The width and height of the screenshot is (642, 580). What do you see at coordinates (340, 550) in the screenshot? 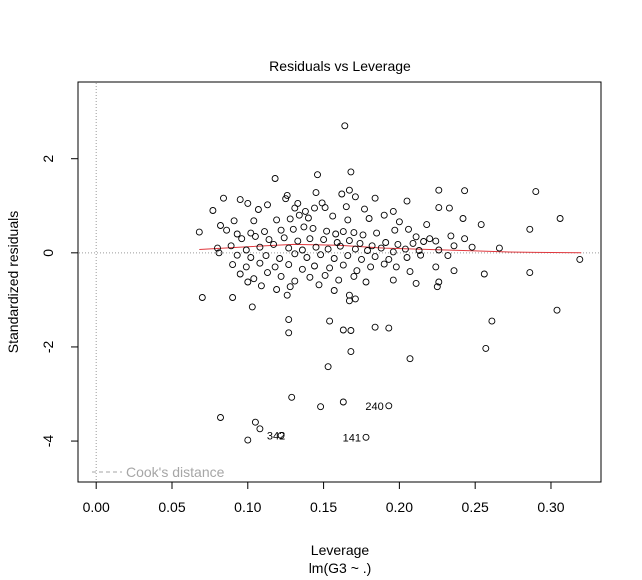
I see `x-axis-label: Leverage` at bounding box center [340, 550].